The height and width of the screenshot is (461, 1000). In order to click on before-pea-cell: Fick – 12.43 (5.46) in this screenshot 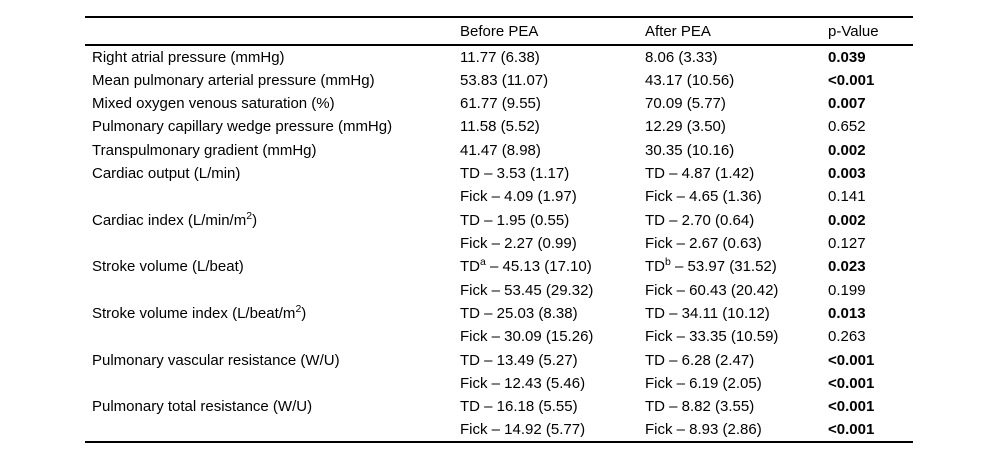, I will do `click(523, 383)`.